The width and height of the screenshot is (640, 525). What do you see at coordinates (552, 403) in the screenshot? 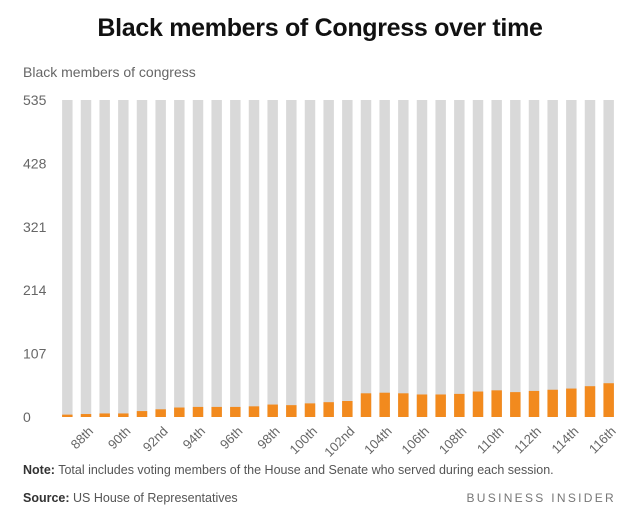
I see `bar-black-members-113th` at bounding box center [552, 403].